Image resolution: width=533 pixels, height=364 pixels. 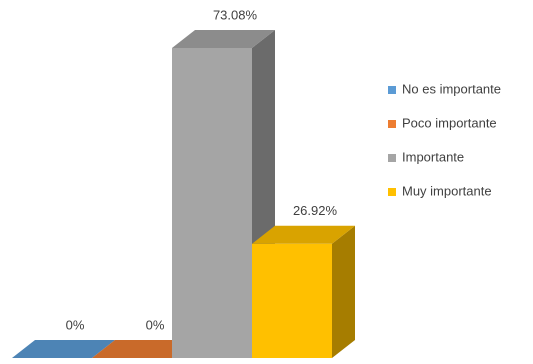 I want to click on legend-label: Muy importante, so click(x=447, y=190).